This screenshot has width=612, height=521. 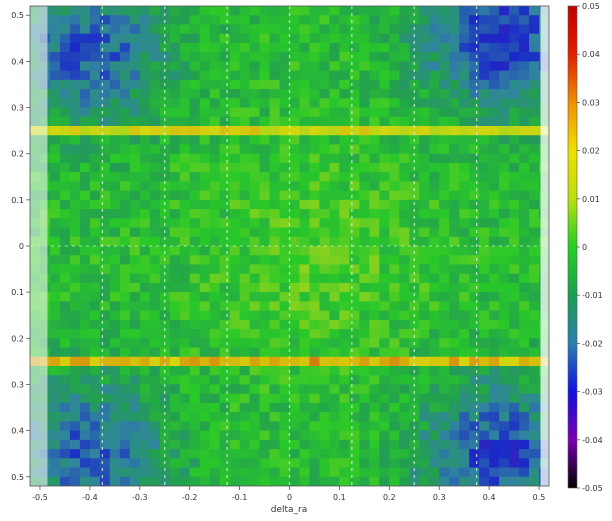 I want to click on x-tick-label: 0.1, so click(x=339, y=497).